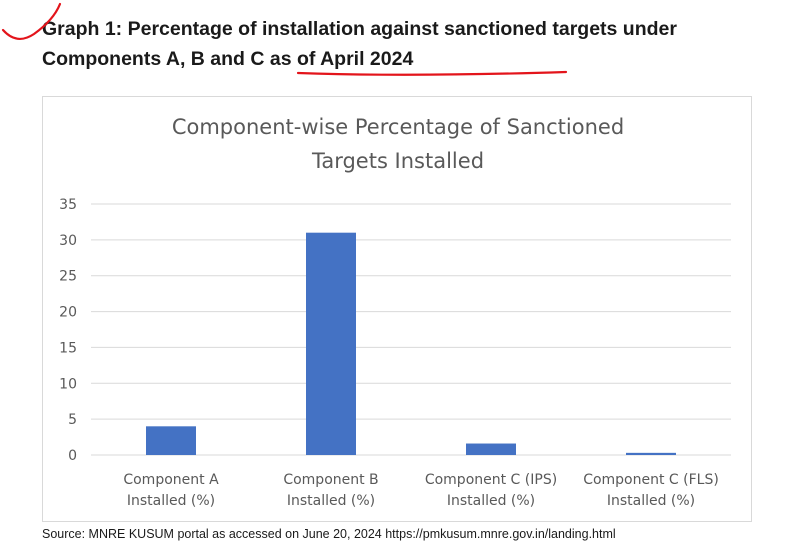  Describe the element at coordinates (72, 456) in the screenshot. I see `y-tick-label-0: 0` at that location.